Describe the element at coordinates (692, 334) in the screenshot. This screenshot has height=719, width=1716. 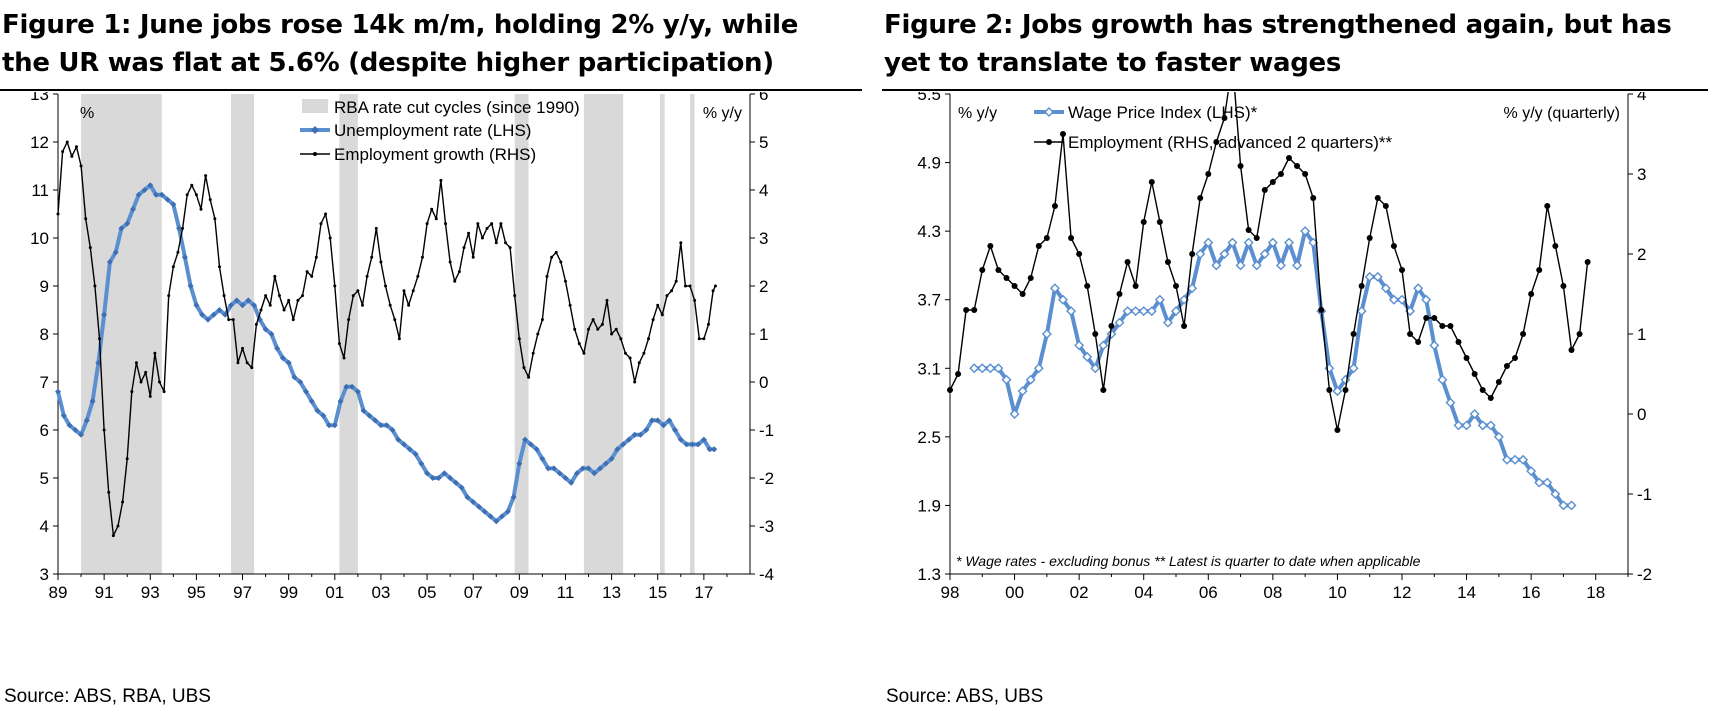
I see `rate-cut-shading` at that location.